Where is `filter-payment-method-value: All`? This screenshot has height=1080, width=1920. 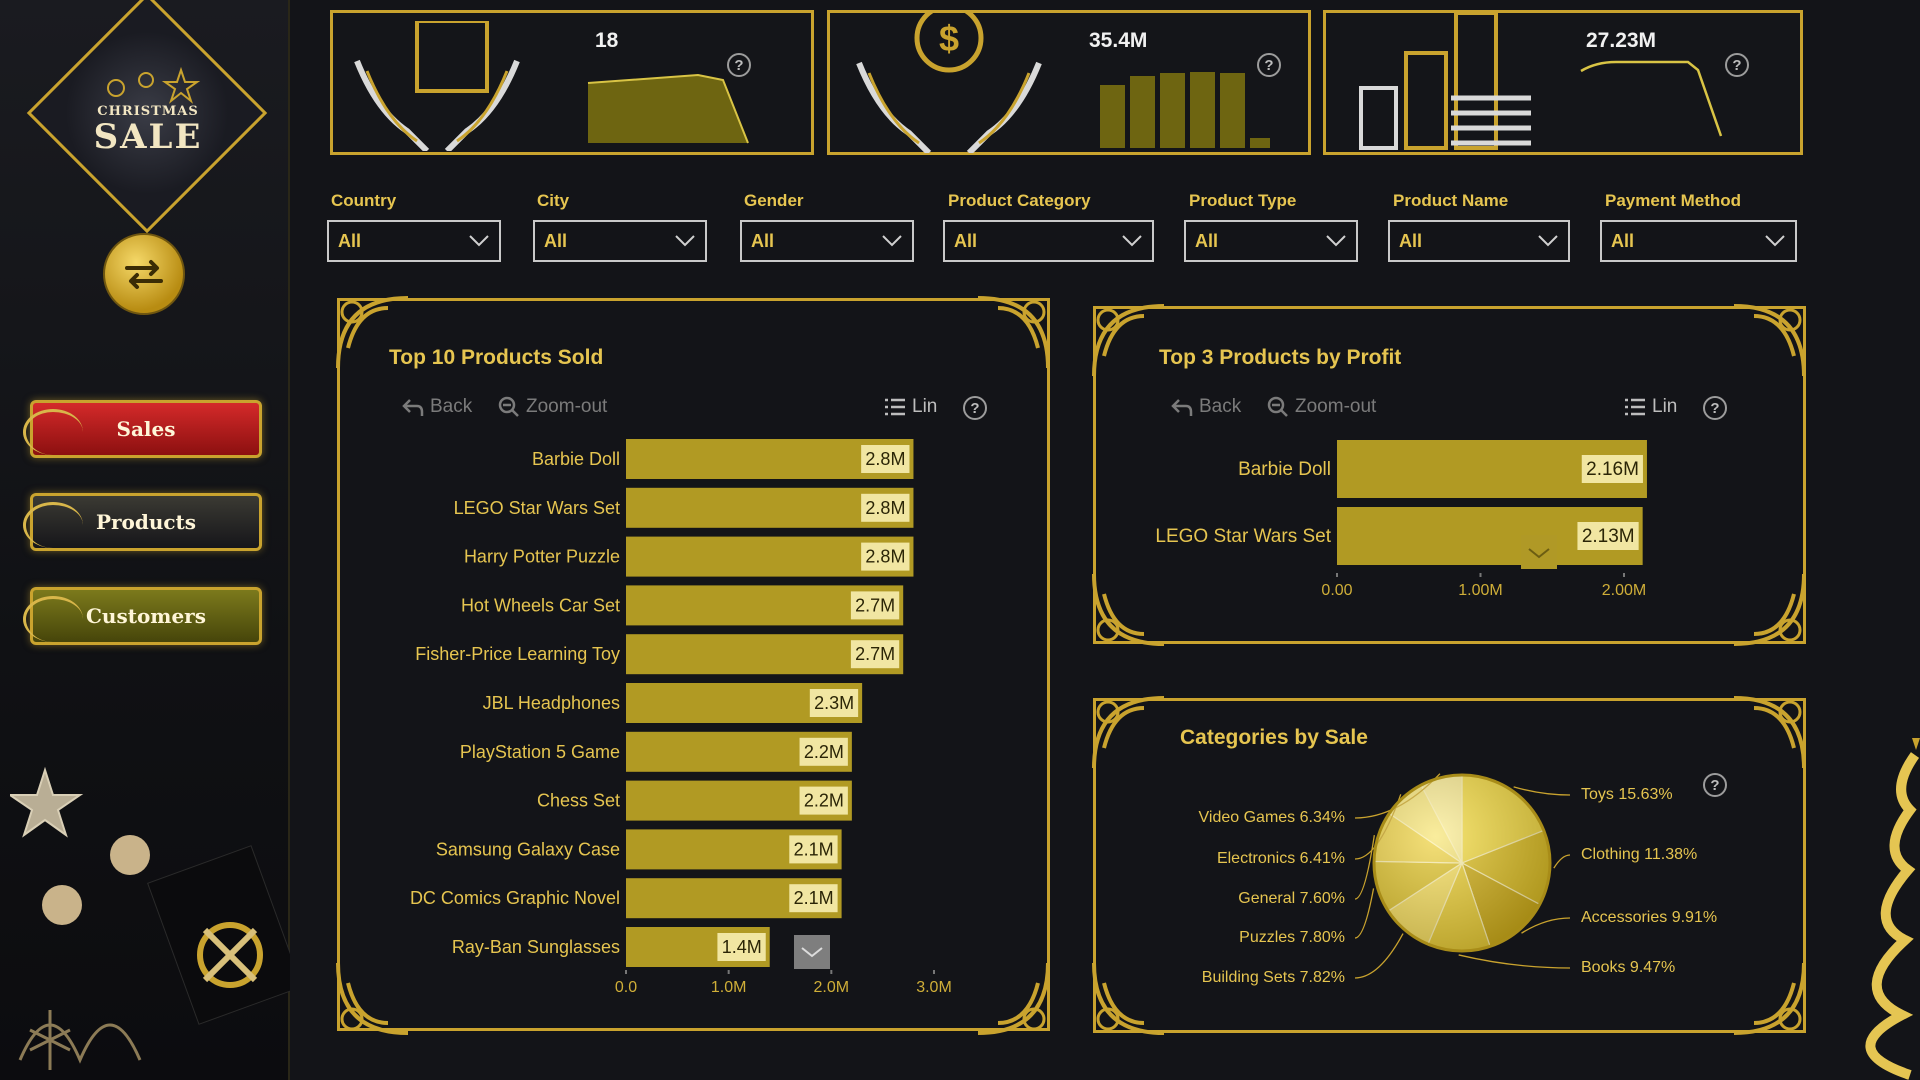 filter-payment-method-value: All is located at coordinates (1623, 240).